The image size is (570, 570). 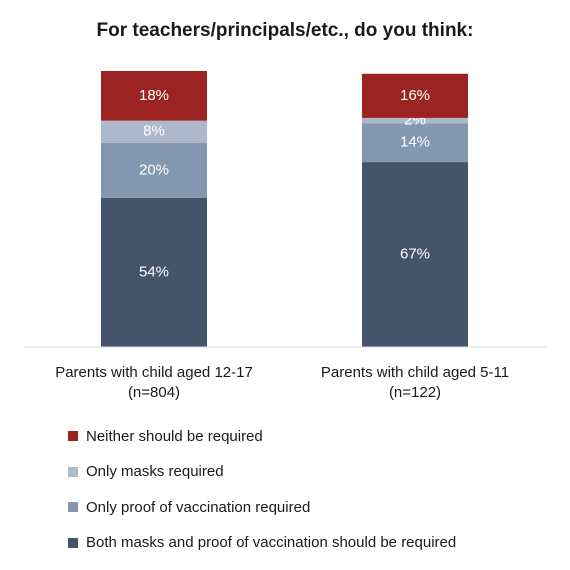 I want to click on legend-item: Only proof of vaccination required, so click(x=262, y=507).